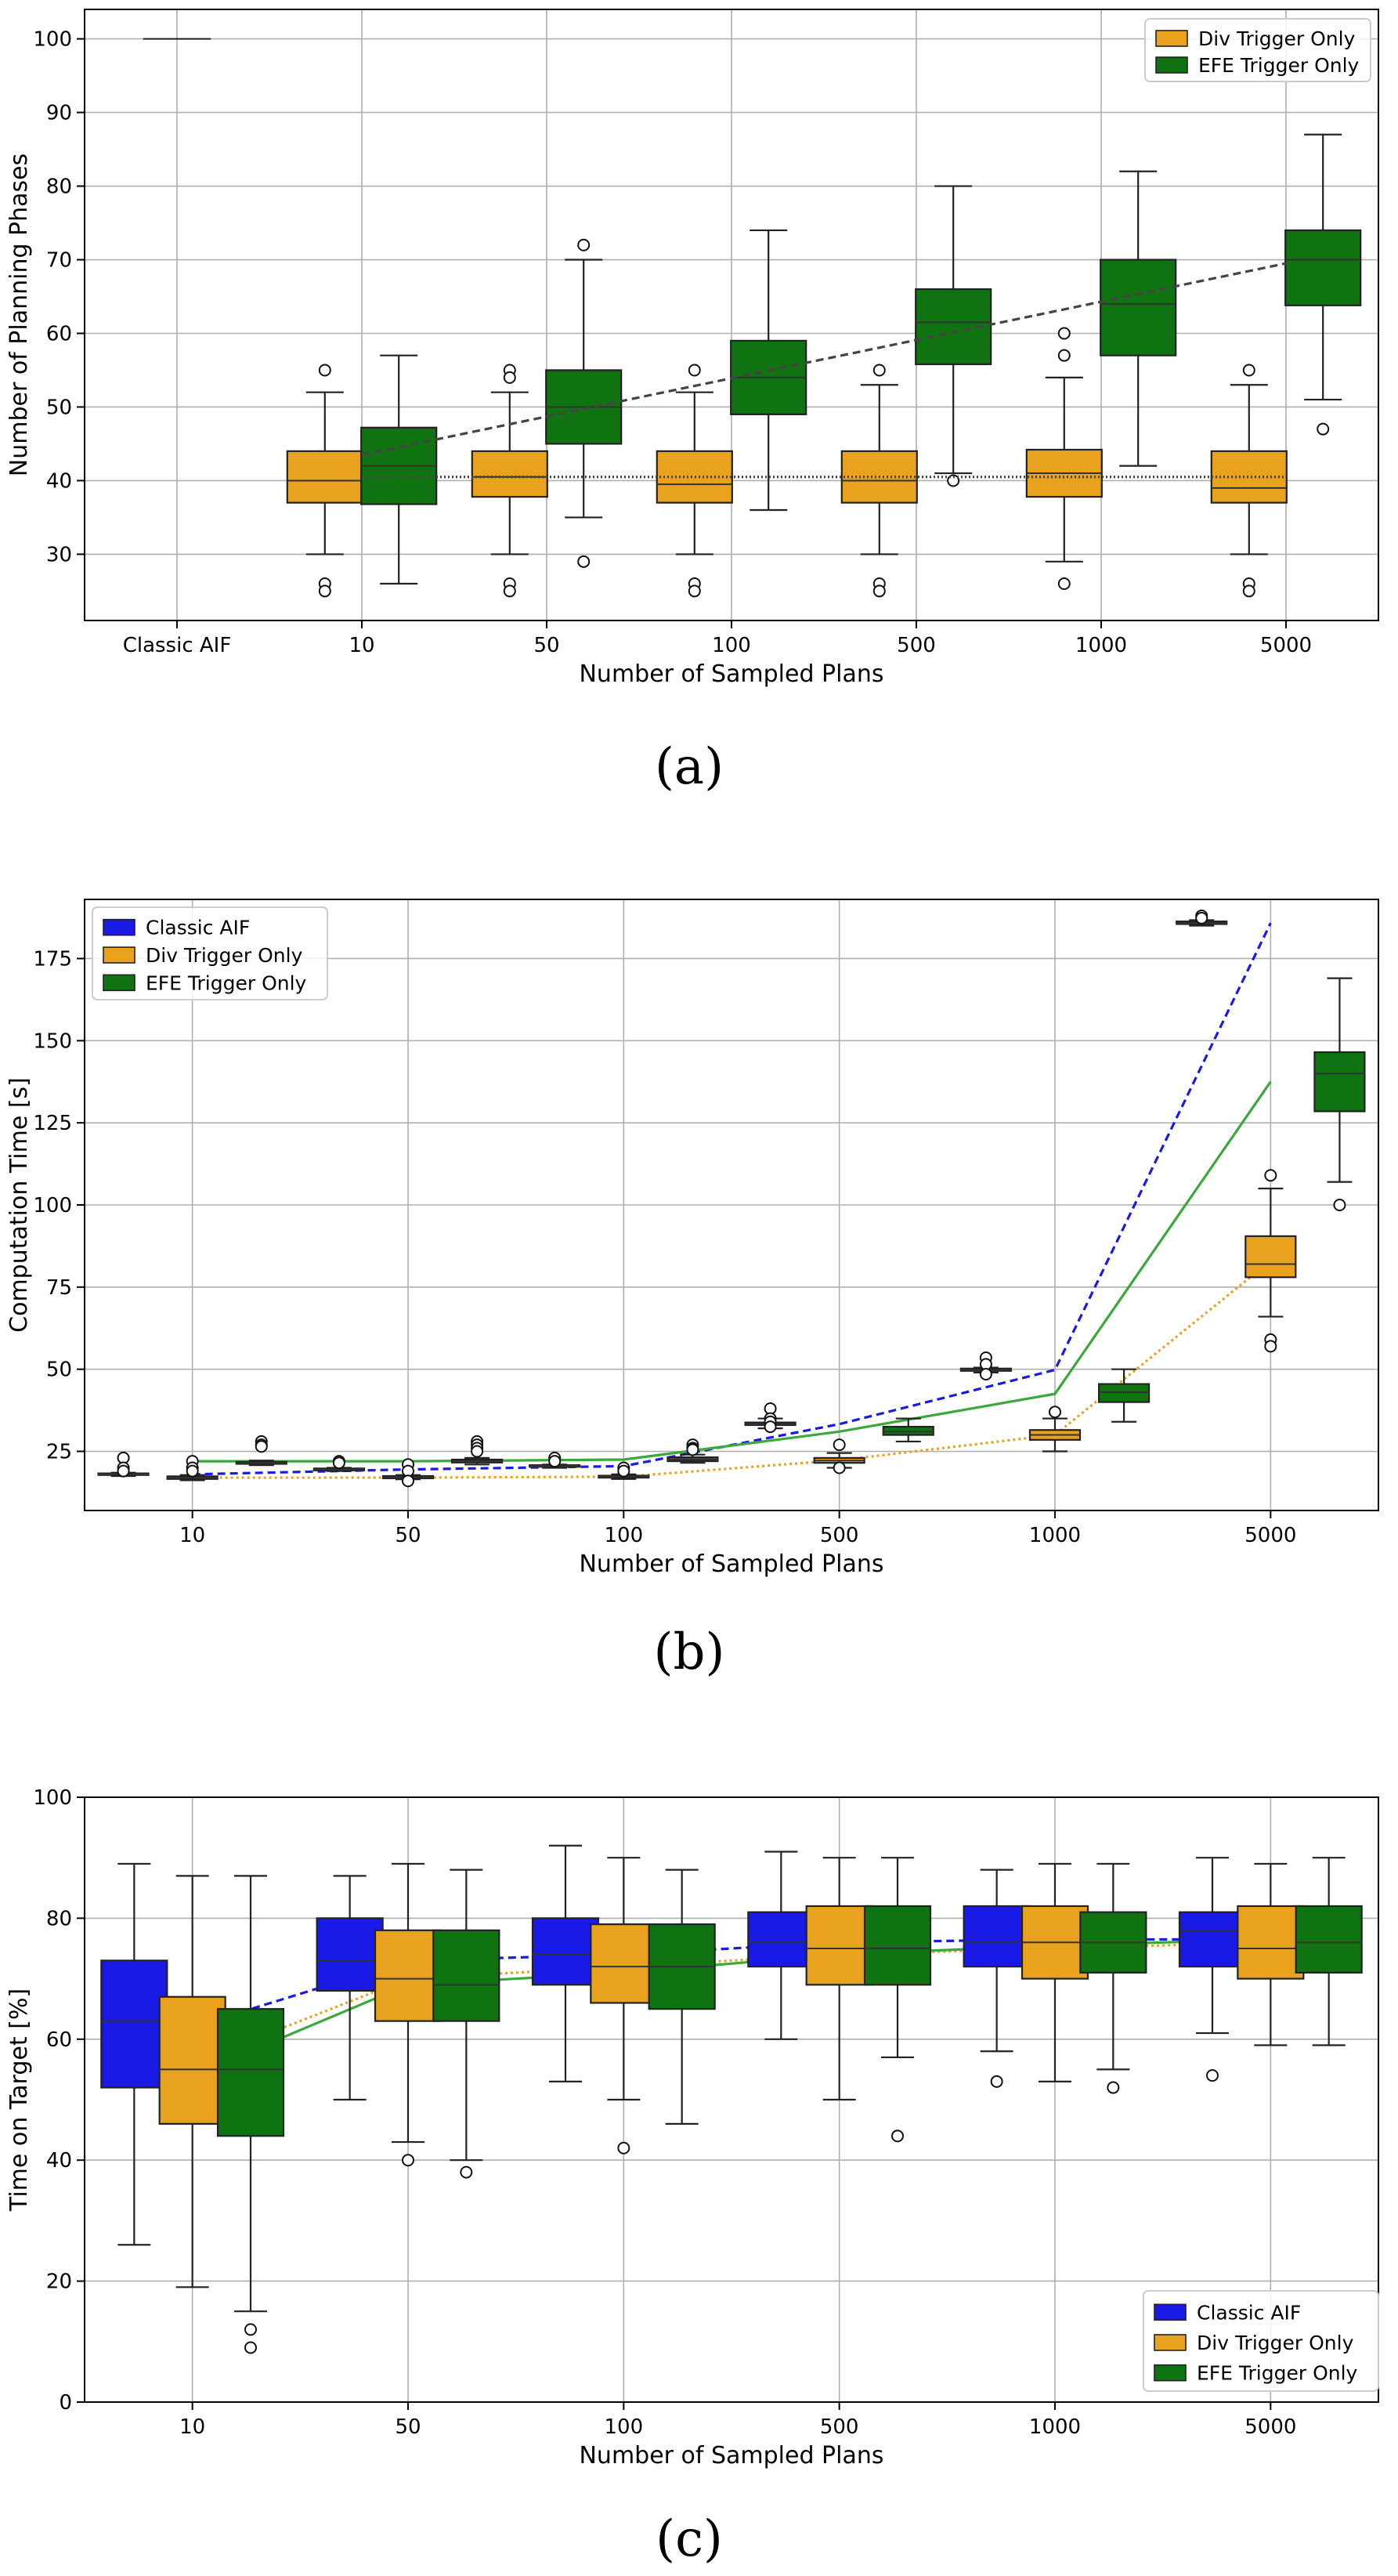 The image size is (1398, 2576). Describe the element at coordinates (65, 2403) in the screenshot. I see `y-tick-label: 0` at that location.